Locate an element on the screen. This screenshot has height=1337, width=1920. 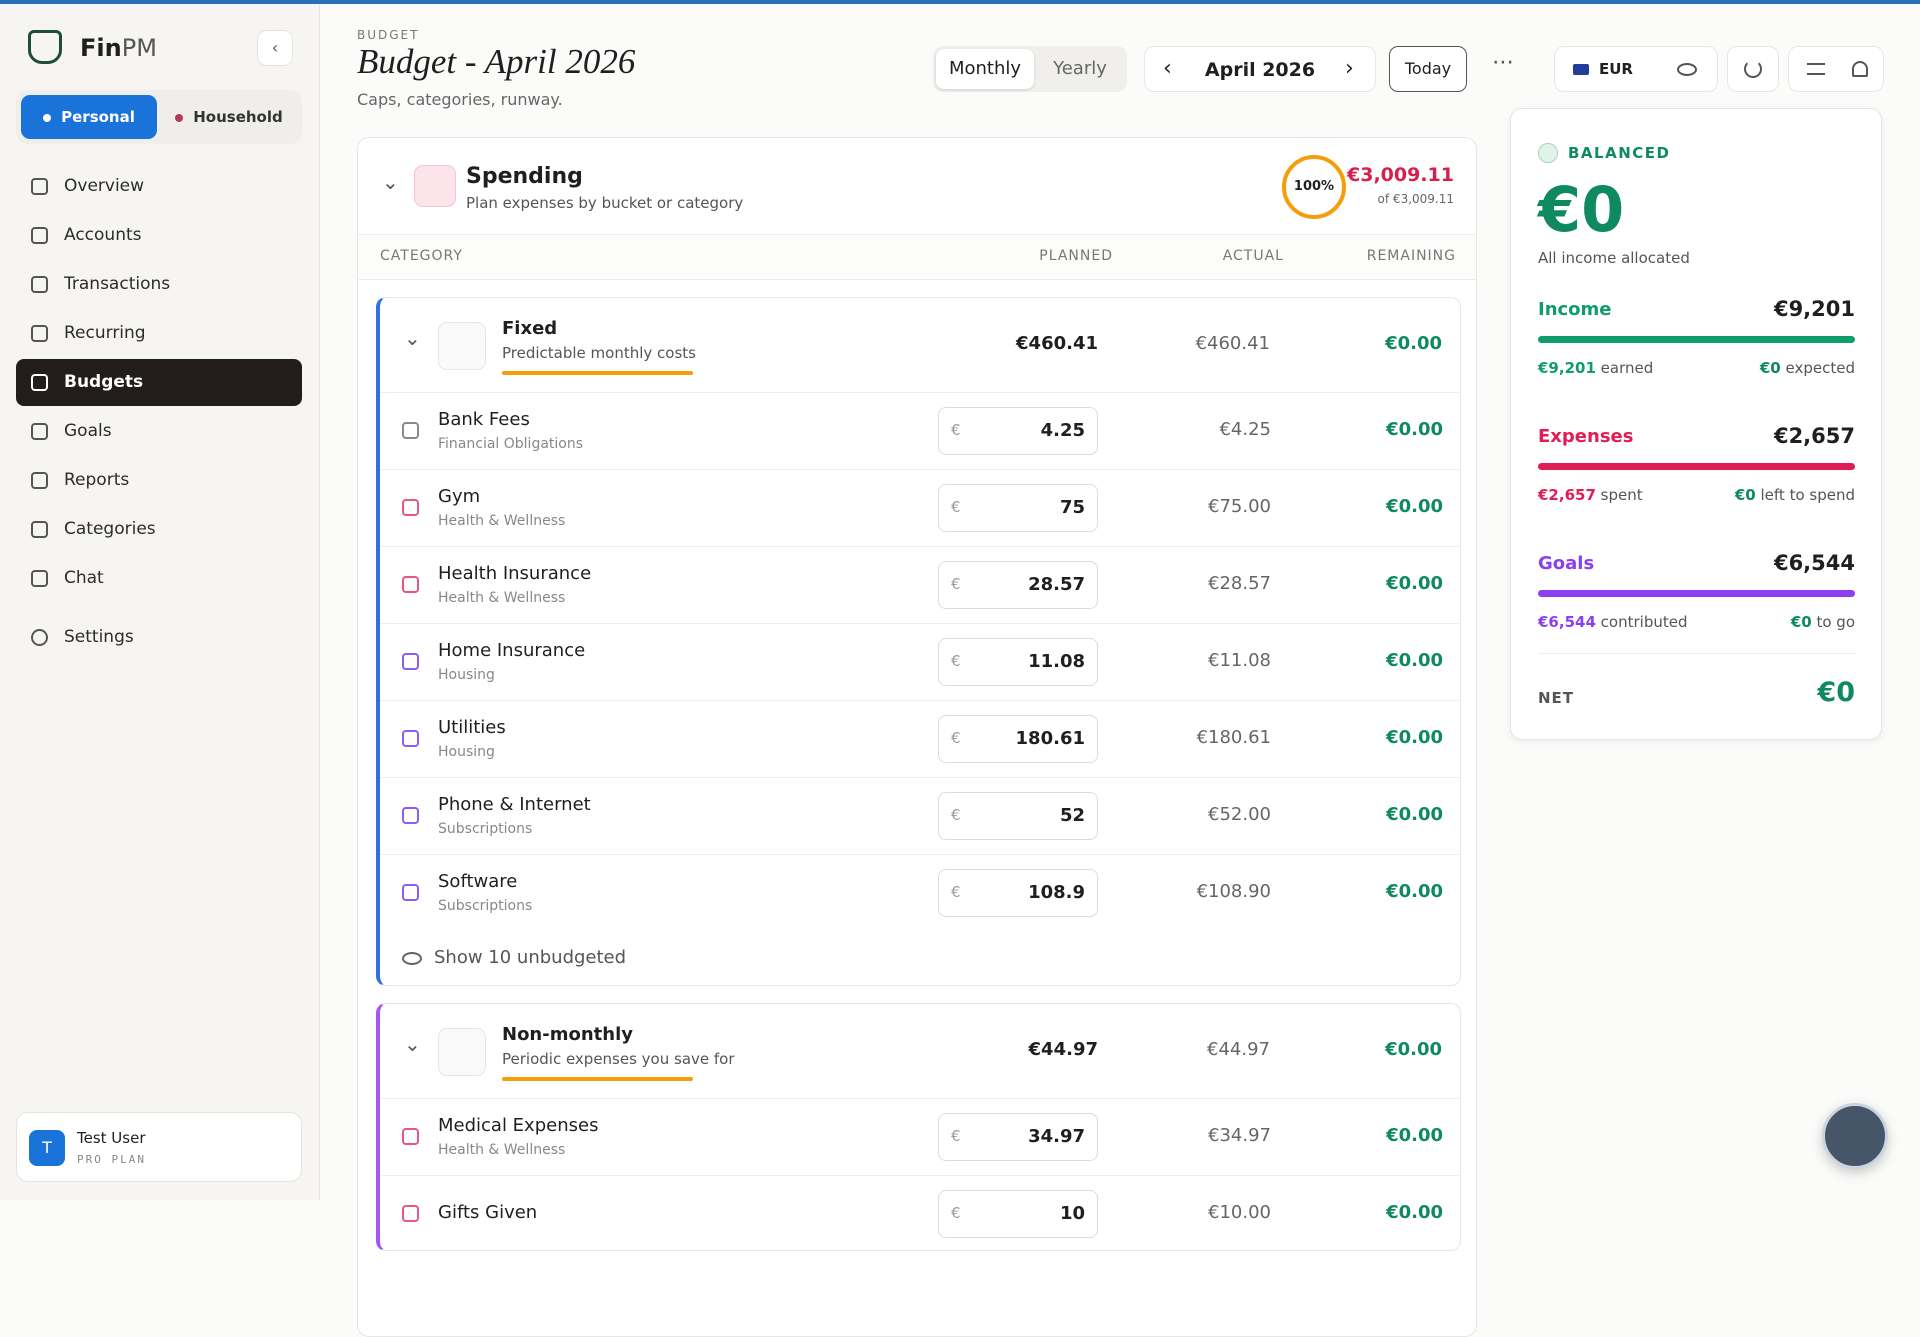
nav-item: Categories is located at coordinates (159, 529).